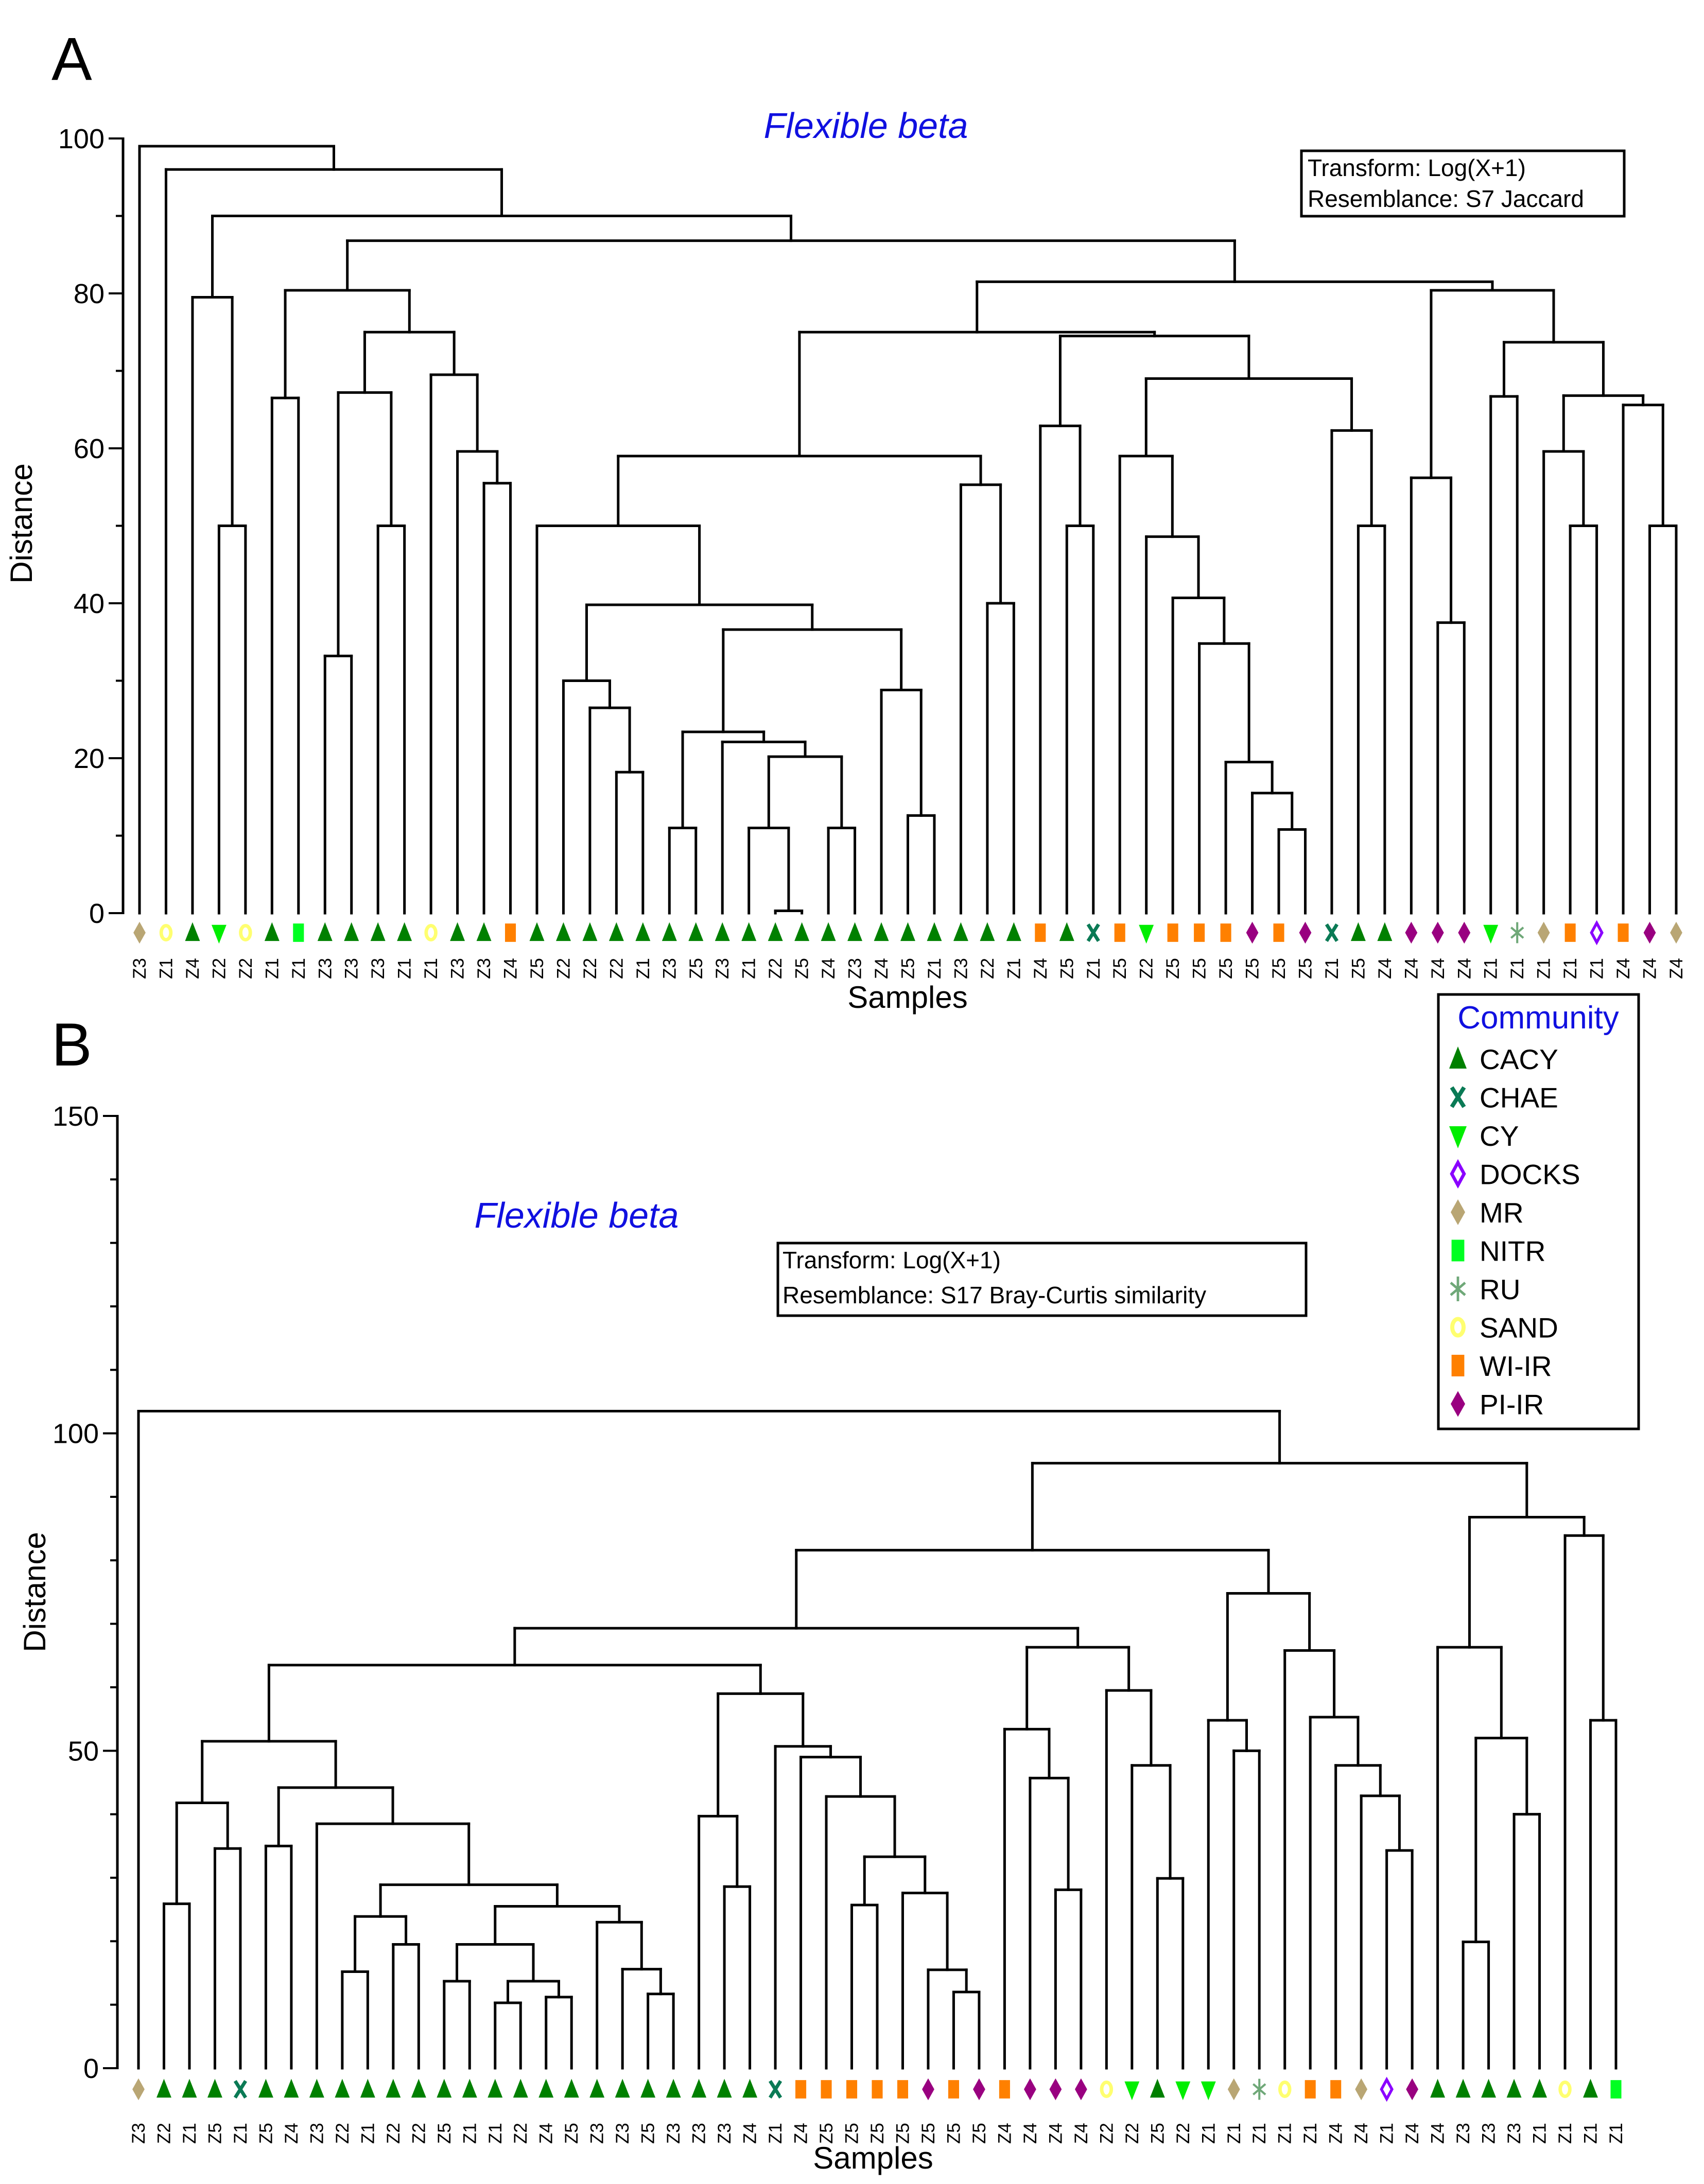 Image resolution: width=1704 pixels, height=2184 pixels. I want to click on legend-item-chae: CHAE, so click(1504, 1098).